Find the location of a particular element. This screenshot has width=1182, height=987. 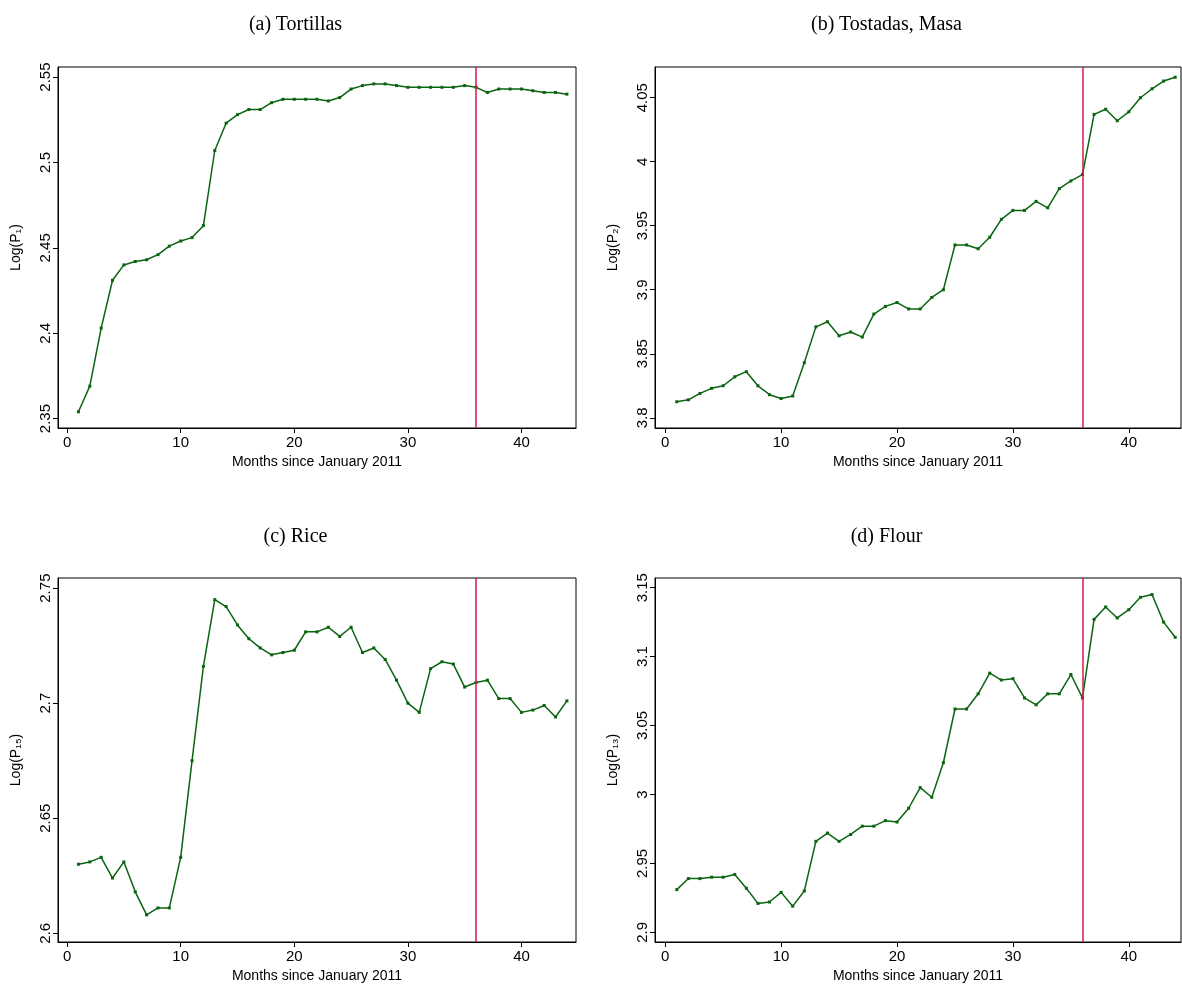

y-axis-title: Log(P₁₅) is located at coordinates (15, 760).